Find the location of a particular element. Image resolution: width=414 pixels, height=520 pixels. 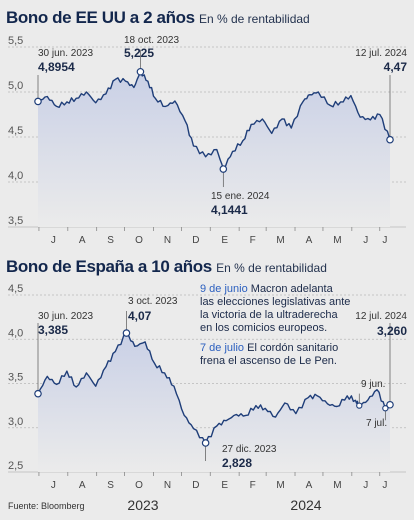

chart1-ann-value-end: 4,47 is located at coordinates (396, 67).